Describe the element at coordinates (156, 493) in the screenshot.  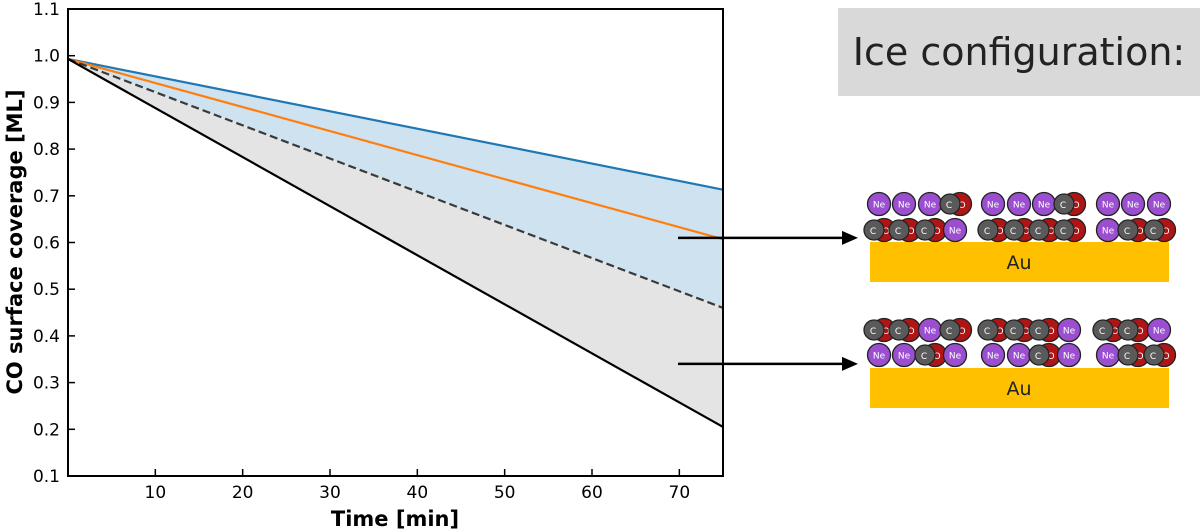
I see `x-tick-label: 10` at that location.